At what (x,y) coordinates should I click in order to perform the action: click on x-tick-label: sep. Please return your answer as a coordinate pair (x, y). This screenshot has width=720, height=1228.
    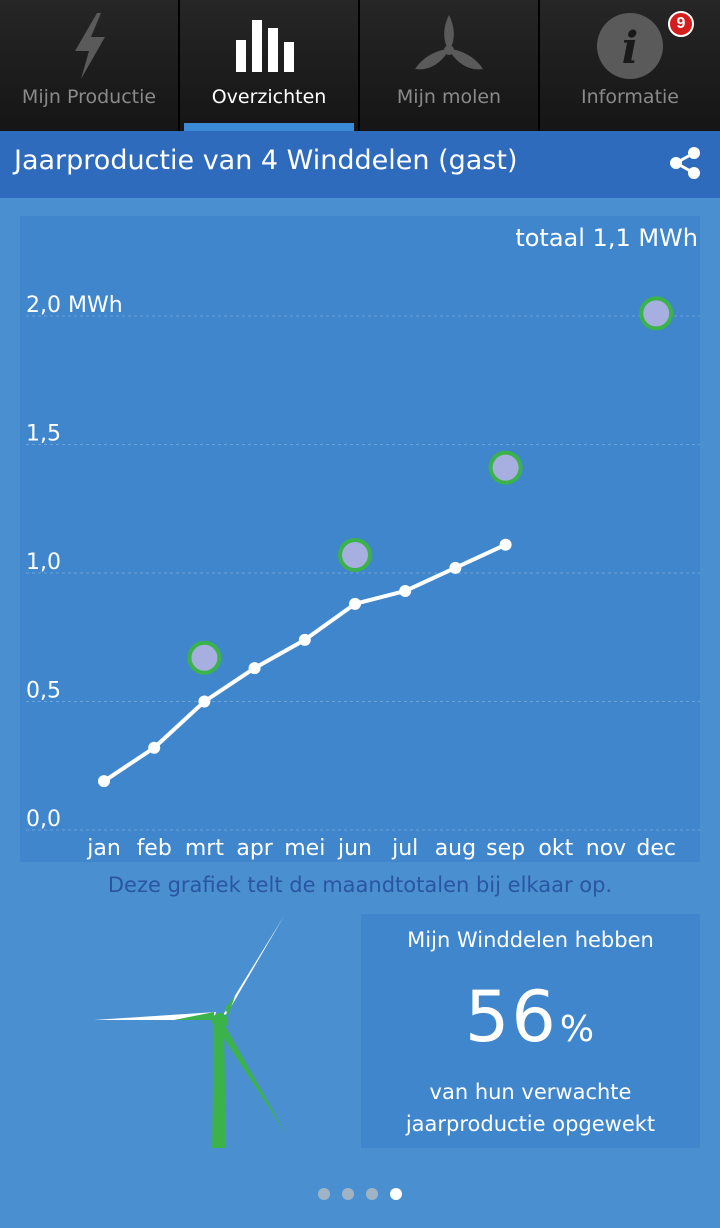
    Looking at the image, I should click on (505, 848).